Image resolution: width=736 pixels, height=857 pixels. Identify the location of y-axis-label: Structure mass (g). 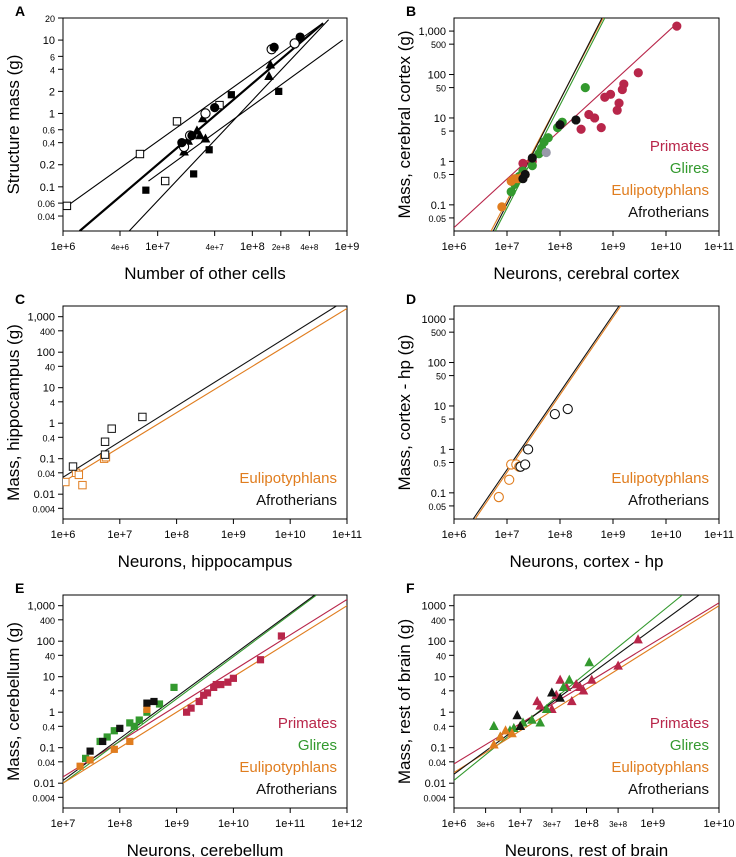
(13, 125).